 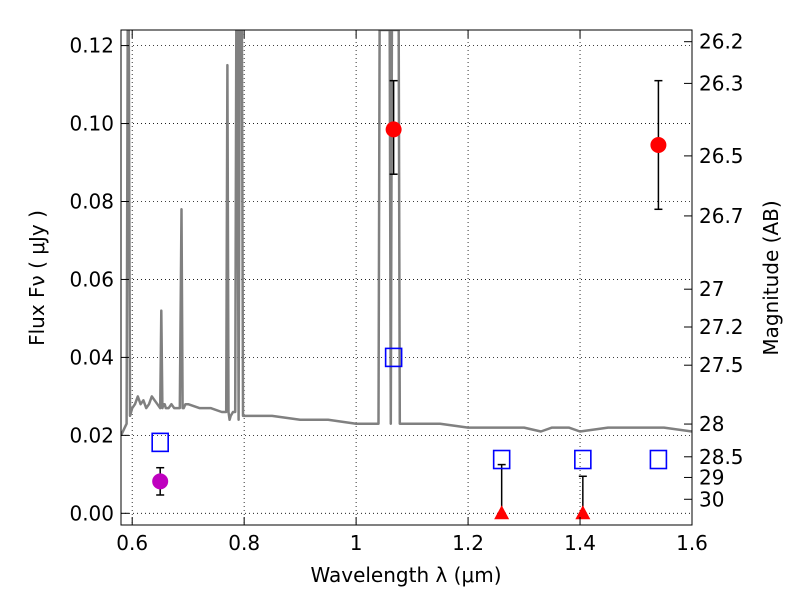 I want to click on x-tick-label: 1.6, so click(x=692, y=543).